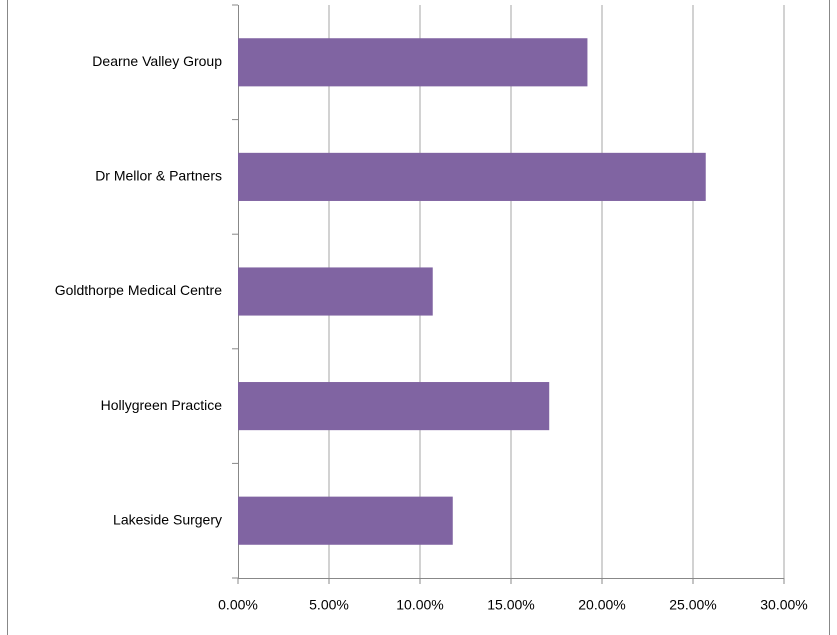 This screenshot has width=837, height=635. Describe the element at coordinates (167, 519) in the screenshot. I see `y-tick-label: Lakeside Surgery` at that location.